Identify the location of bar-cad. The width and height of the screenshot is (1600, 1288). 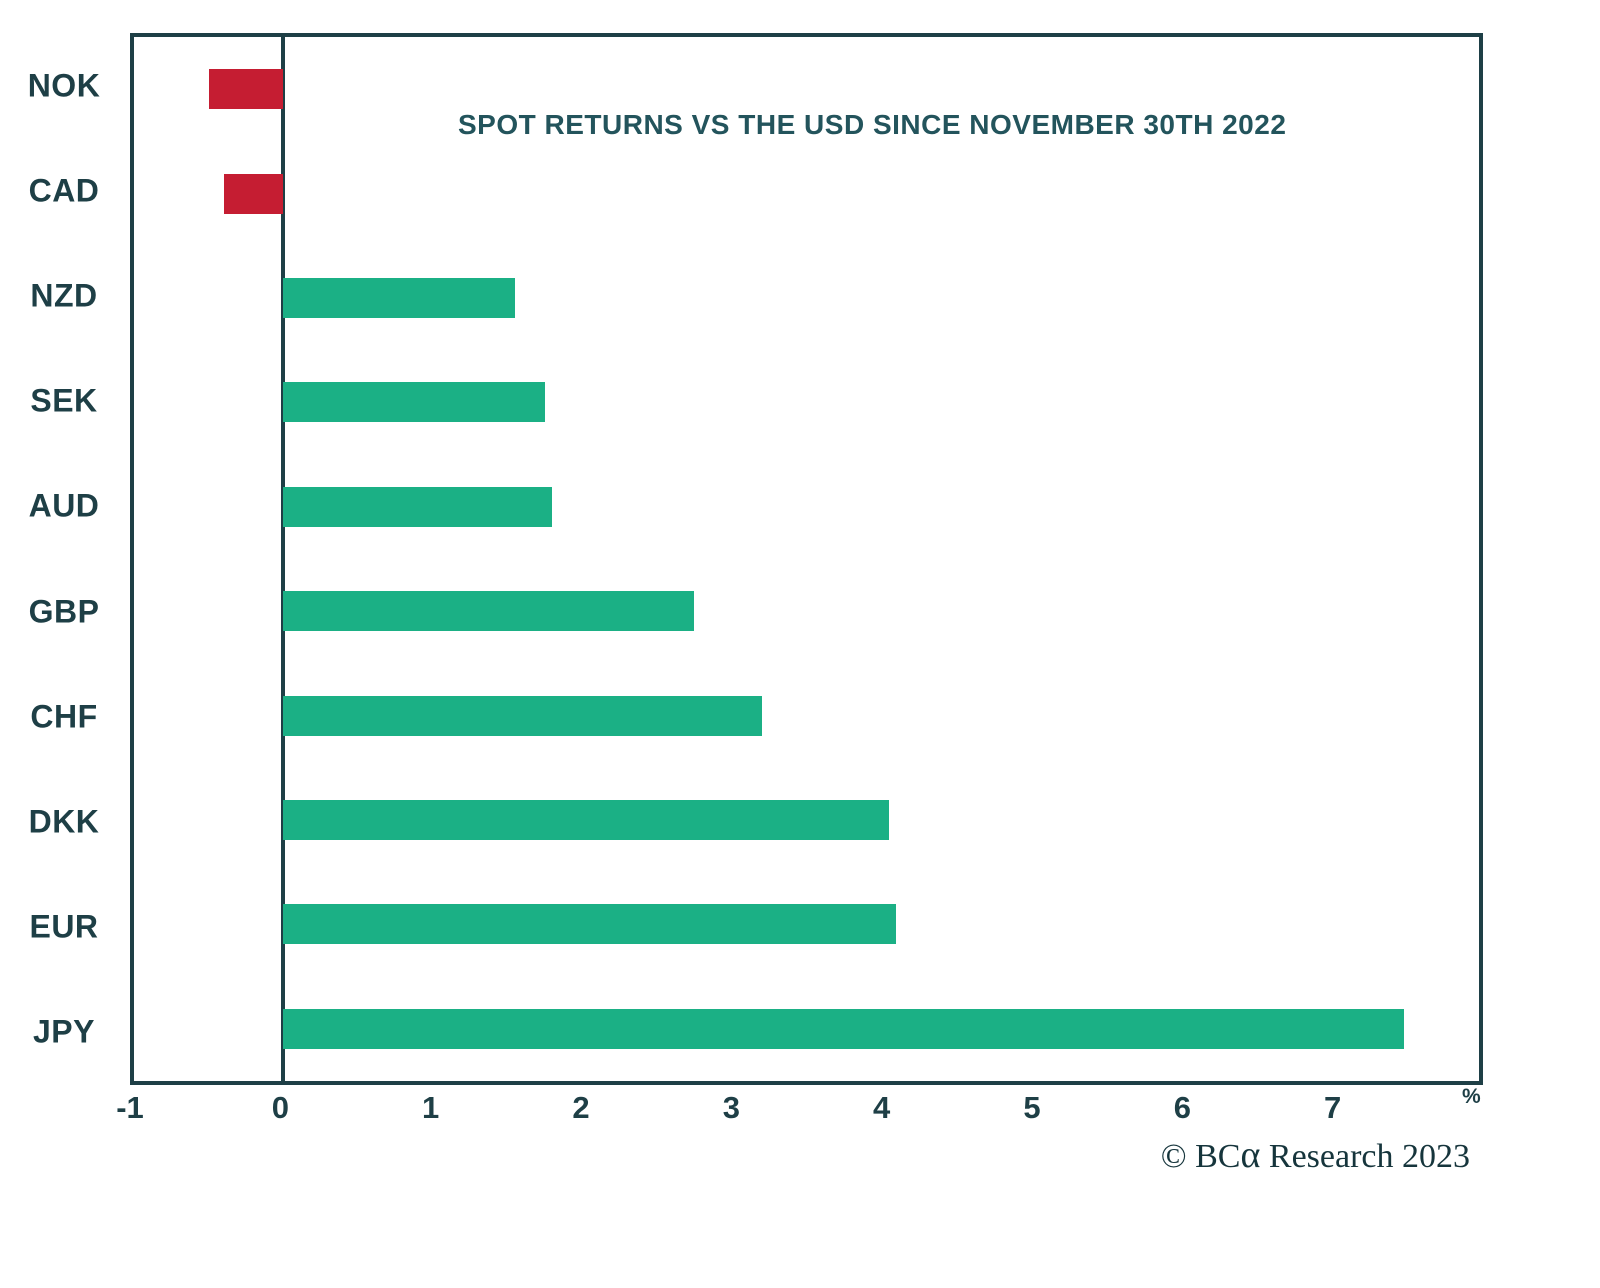
(253, 193).